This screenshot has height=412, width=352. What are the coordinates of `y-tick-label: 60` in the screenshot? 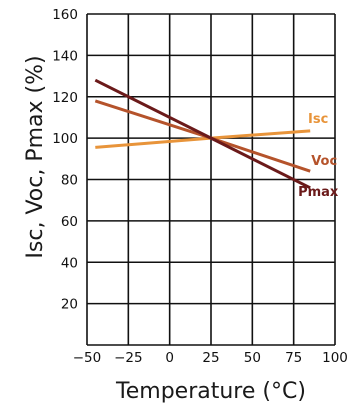 It's located at (69, 222).